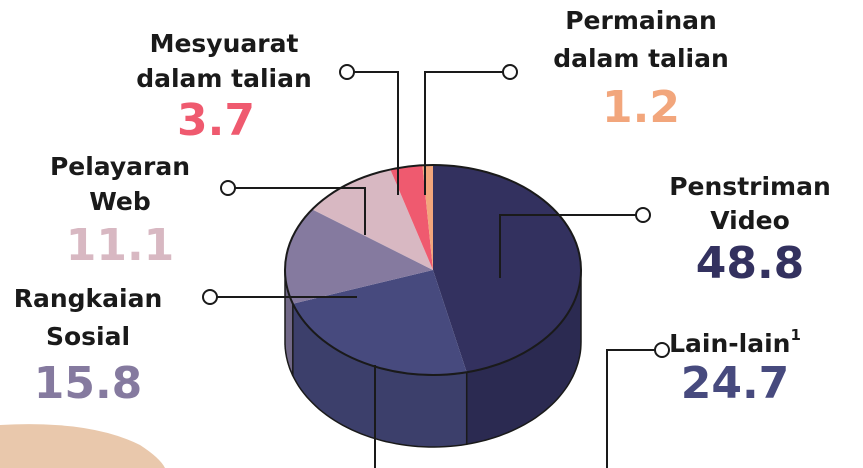 Image resolution: width=863 pixels, height=468 pixels. What do you see at coordinates (735, 342) in the screenshot?
I see `category-label: Lain-lain1` at bounding box center [735, 342].